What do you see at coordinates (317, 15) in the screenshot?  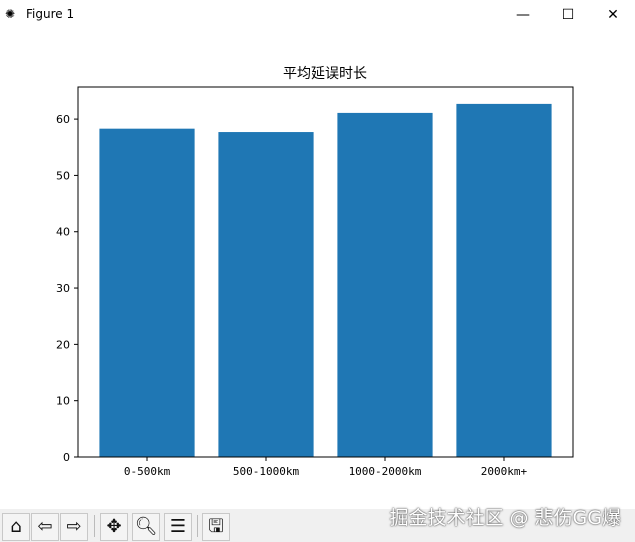 I see `title-bar: ✺ Figure 1 — ☐ ✕` at bounding box center [317, 15].